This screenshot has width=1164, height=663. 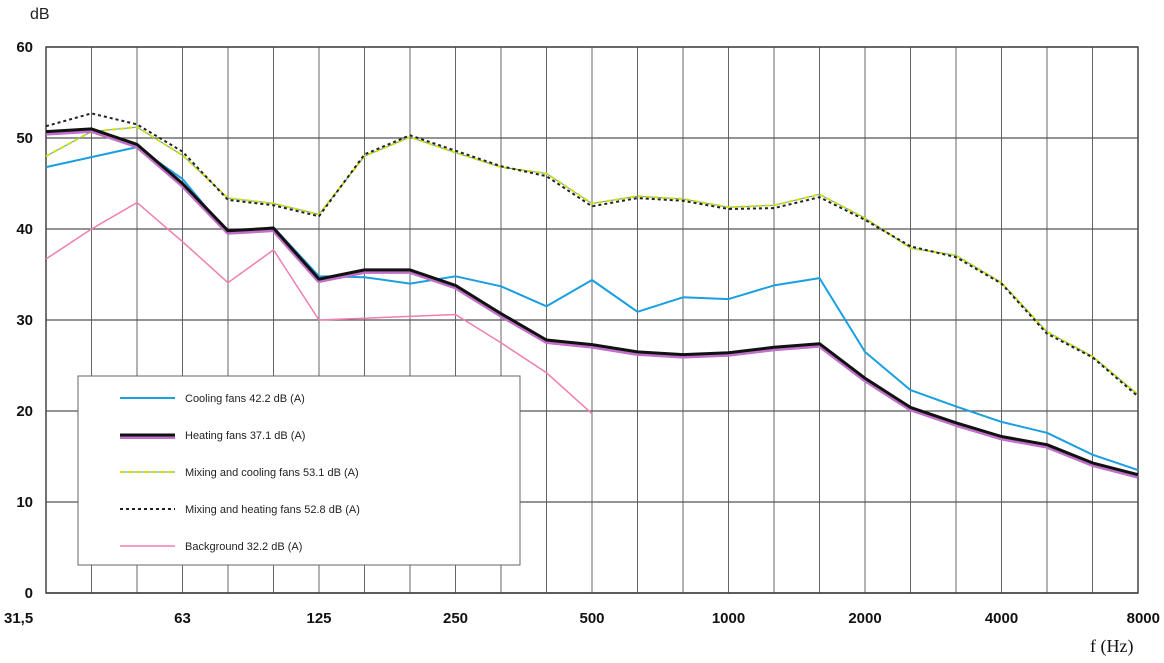 What do you see at coordinates (29, 593) in the screenshot?
I see `y-tick-label: 0` at bounding box center [29, 593].